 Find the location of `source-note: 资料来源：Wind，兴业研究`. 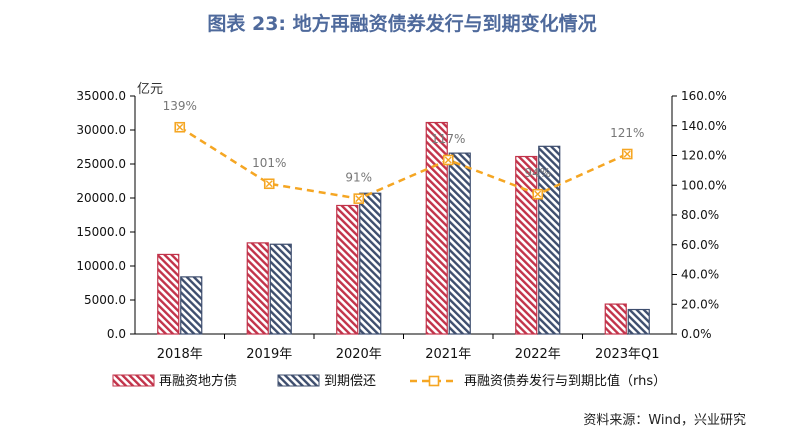

source-note: 资料来源：Wind，兴业研究 is located at coordinates (664, 420).